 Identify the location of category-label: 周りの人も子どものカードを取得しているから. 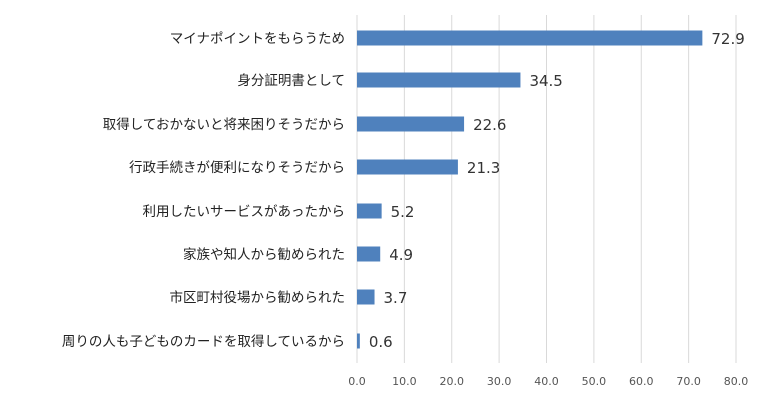
(203, 341).